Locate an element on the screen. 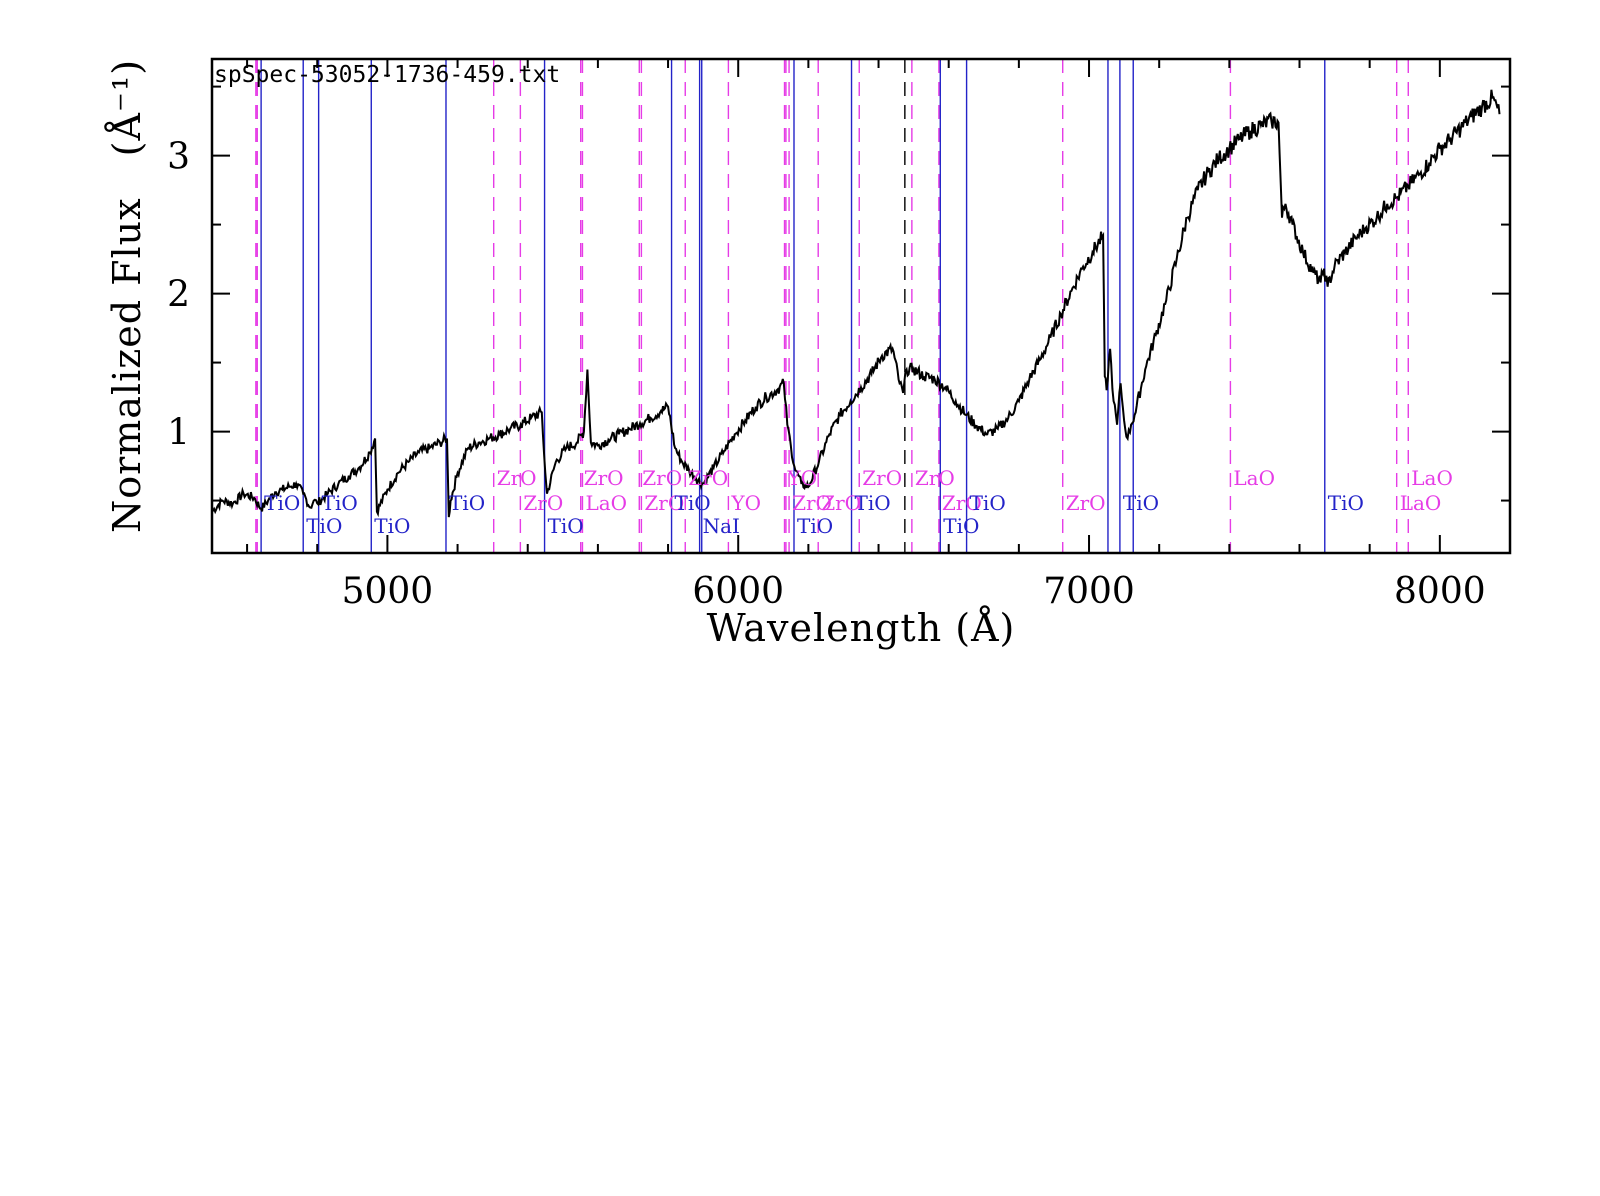  x-tick-label: 5000 is located at coordinates (388, 591).